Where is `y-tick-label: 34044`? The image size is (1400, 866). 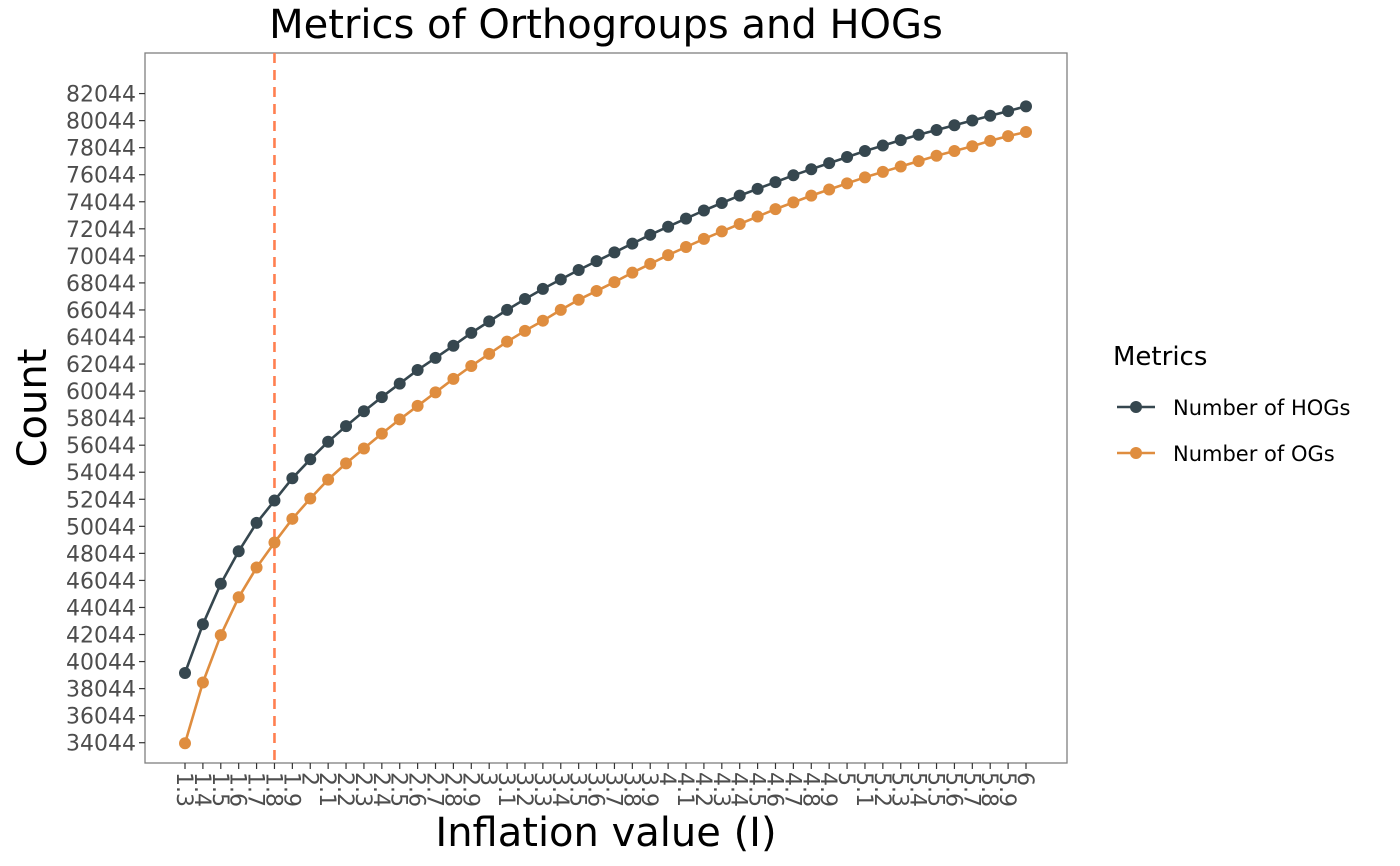
y-tick-label: 34044 is located at coordinates (101, 744).